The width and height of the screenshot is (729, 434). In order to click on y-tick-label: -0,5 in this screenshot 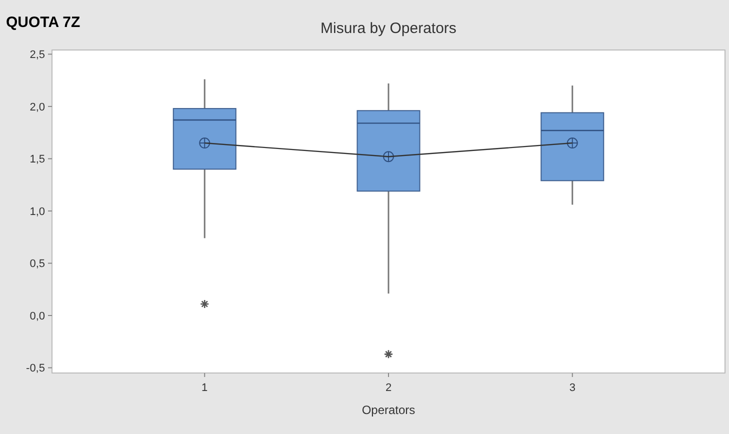, I will do `click(35, 368)`.